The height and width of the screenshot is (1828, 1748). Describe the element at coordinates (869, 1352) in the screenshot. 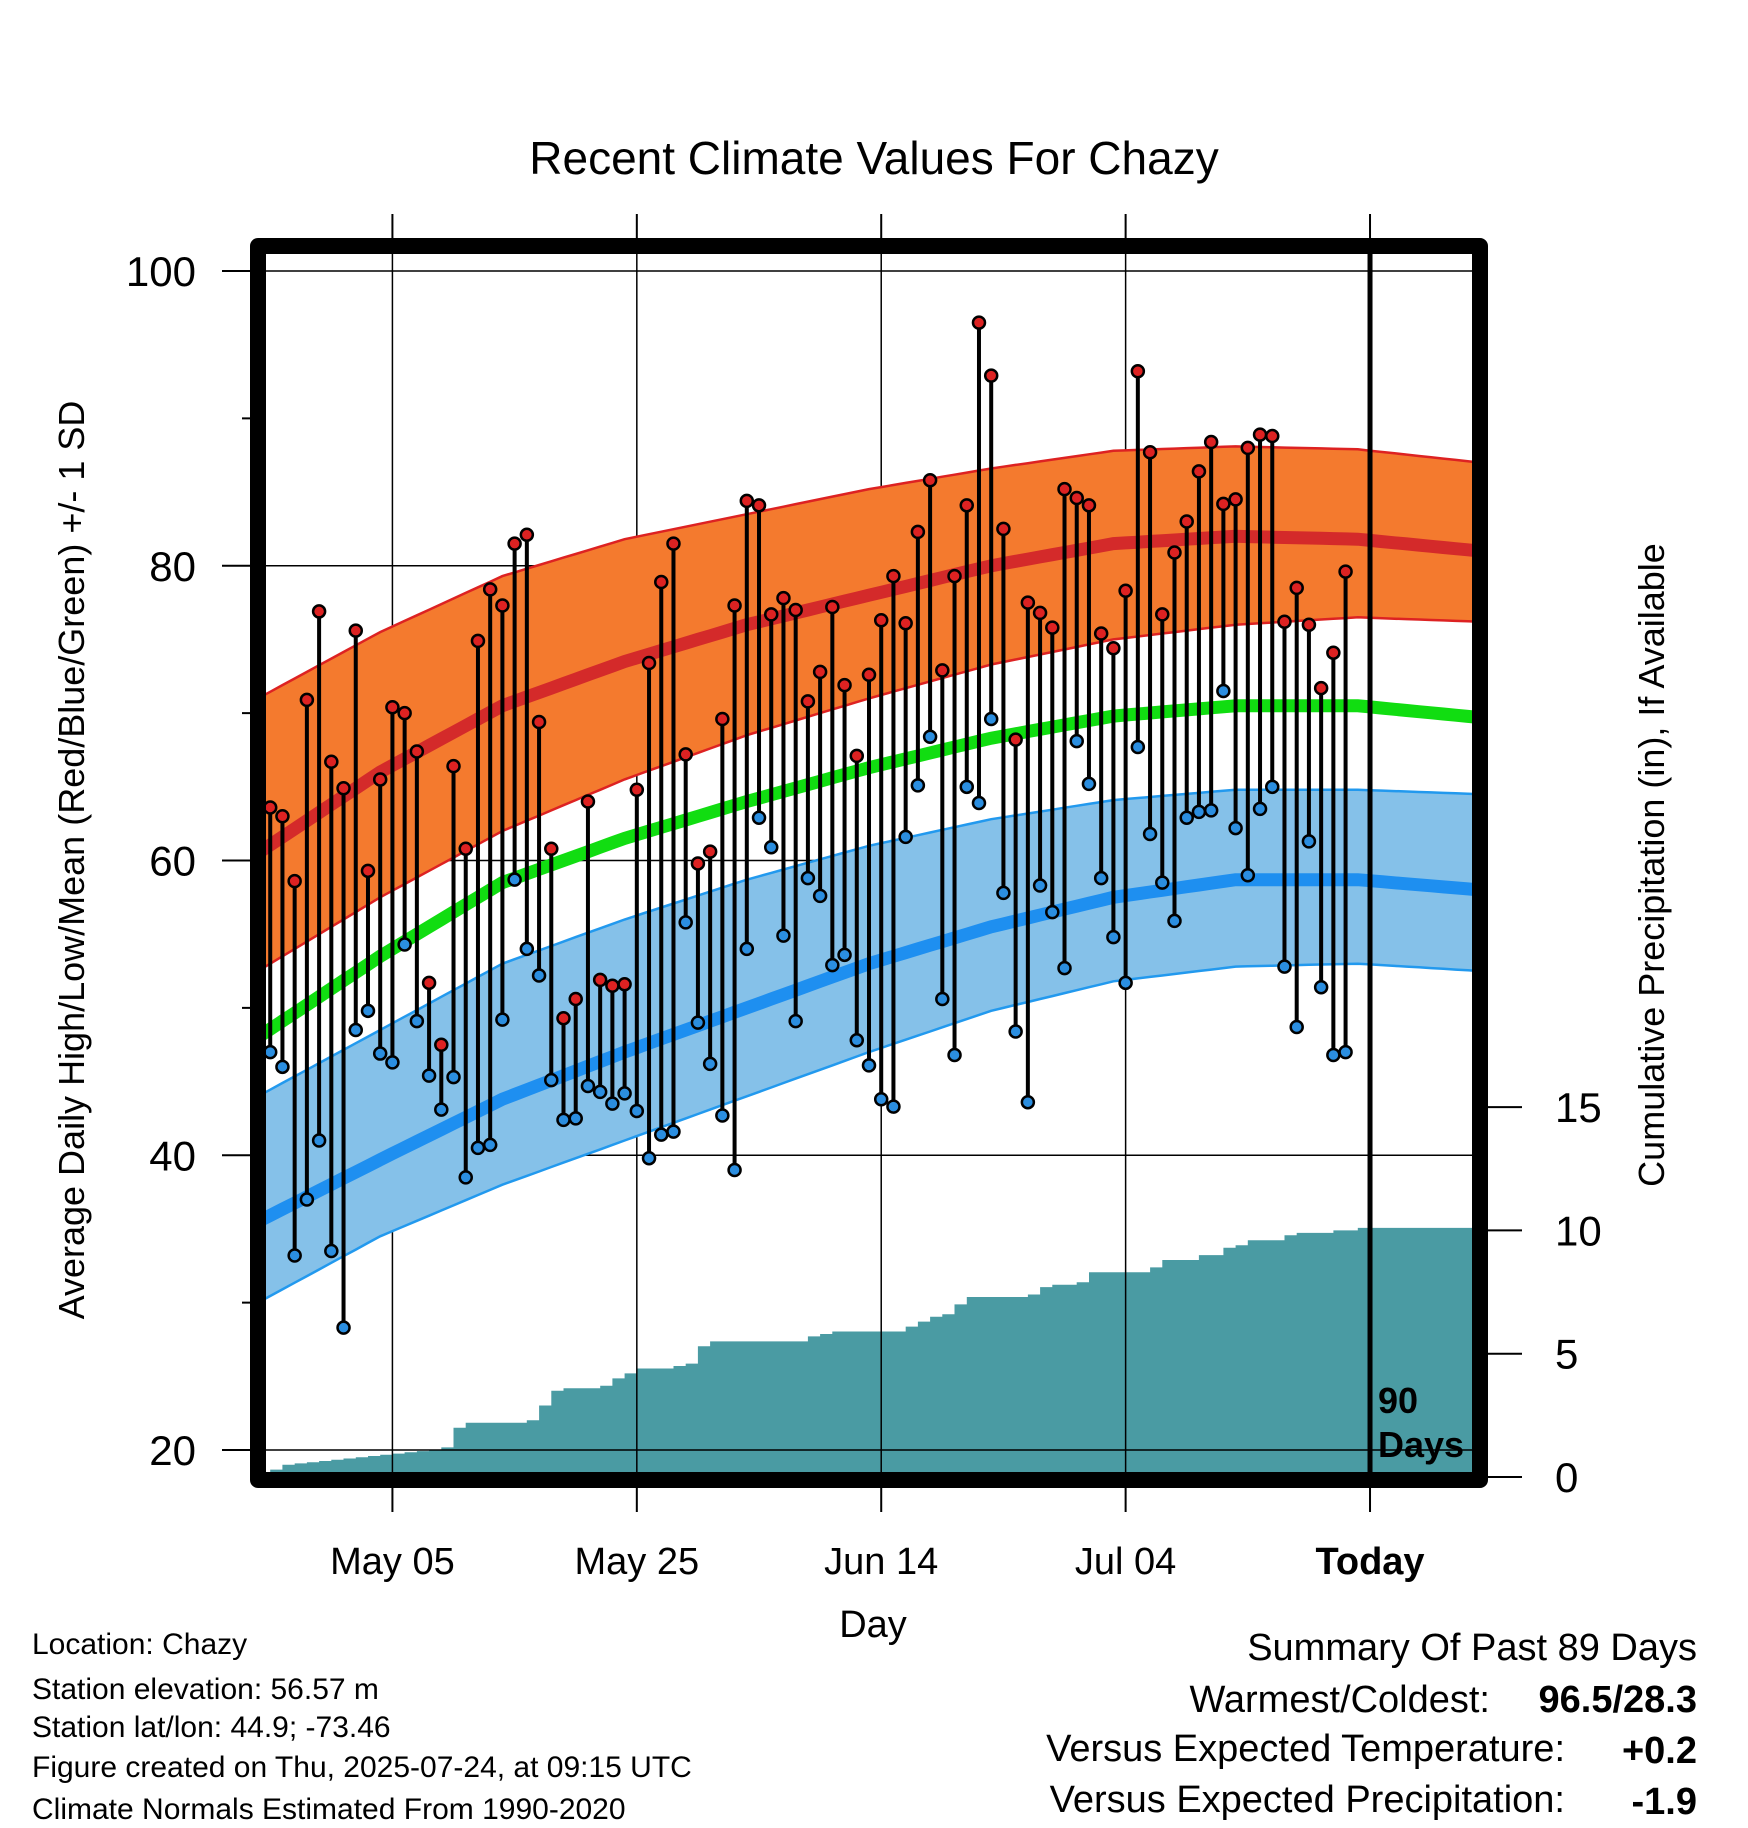

I see `precip-area` at that location.